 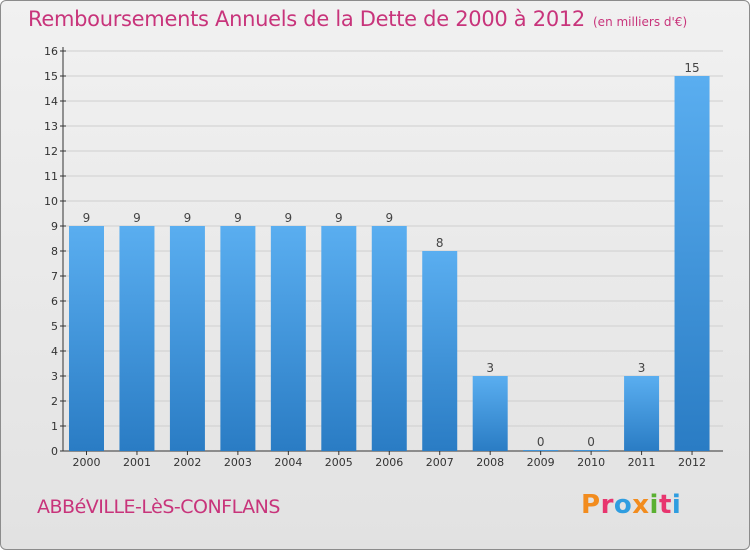 I want to click on y-tick-label: 10, so click(x=51, y=201).